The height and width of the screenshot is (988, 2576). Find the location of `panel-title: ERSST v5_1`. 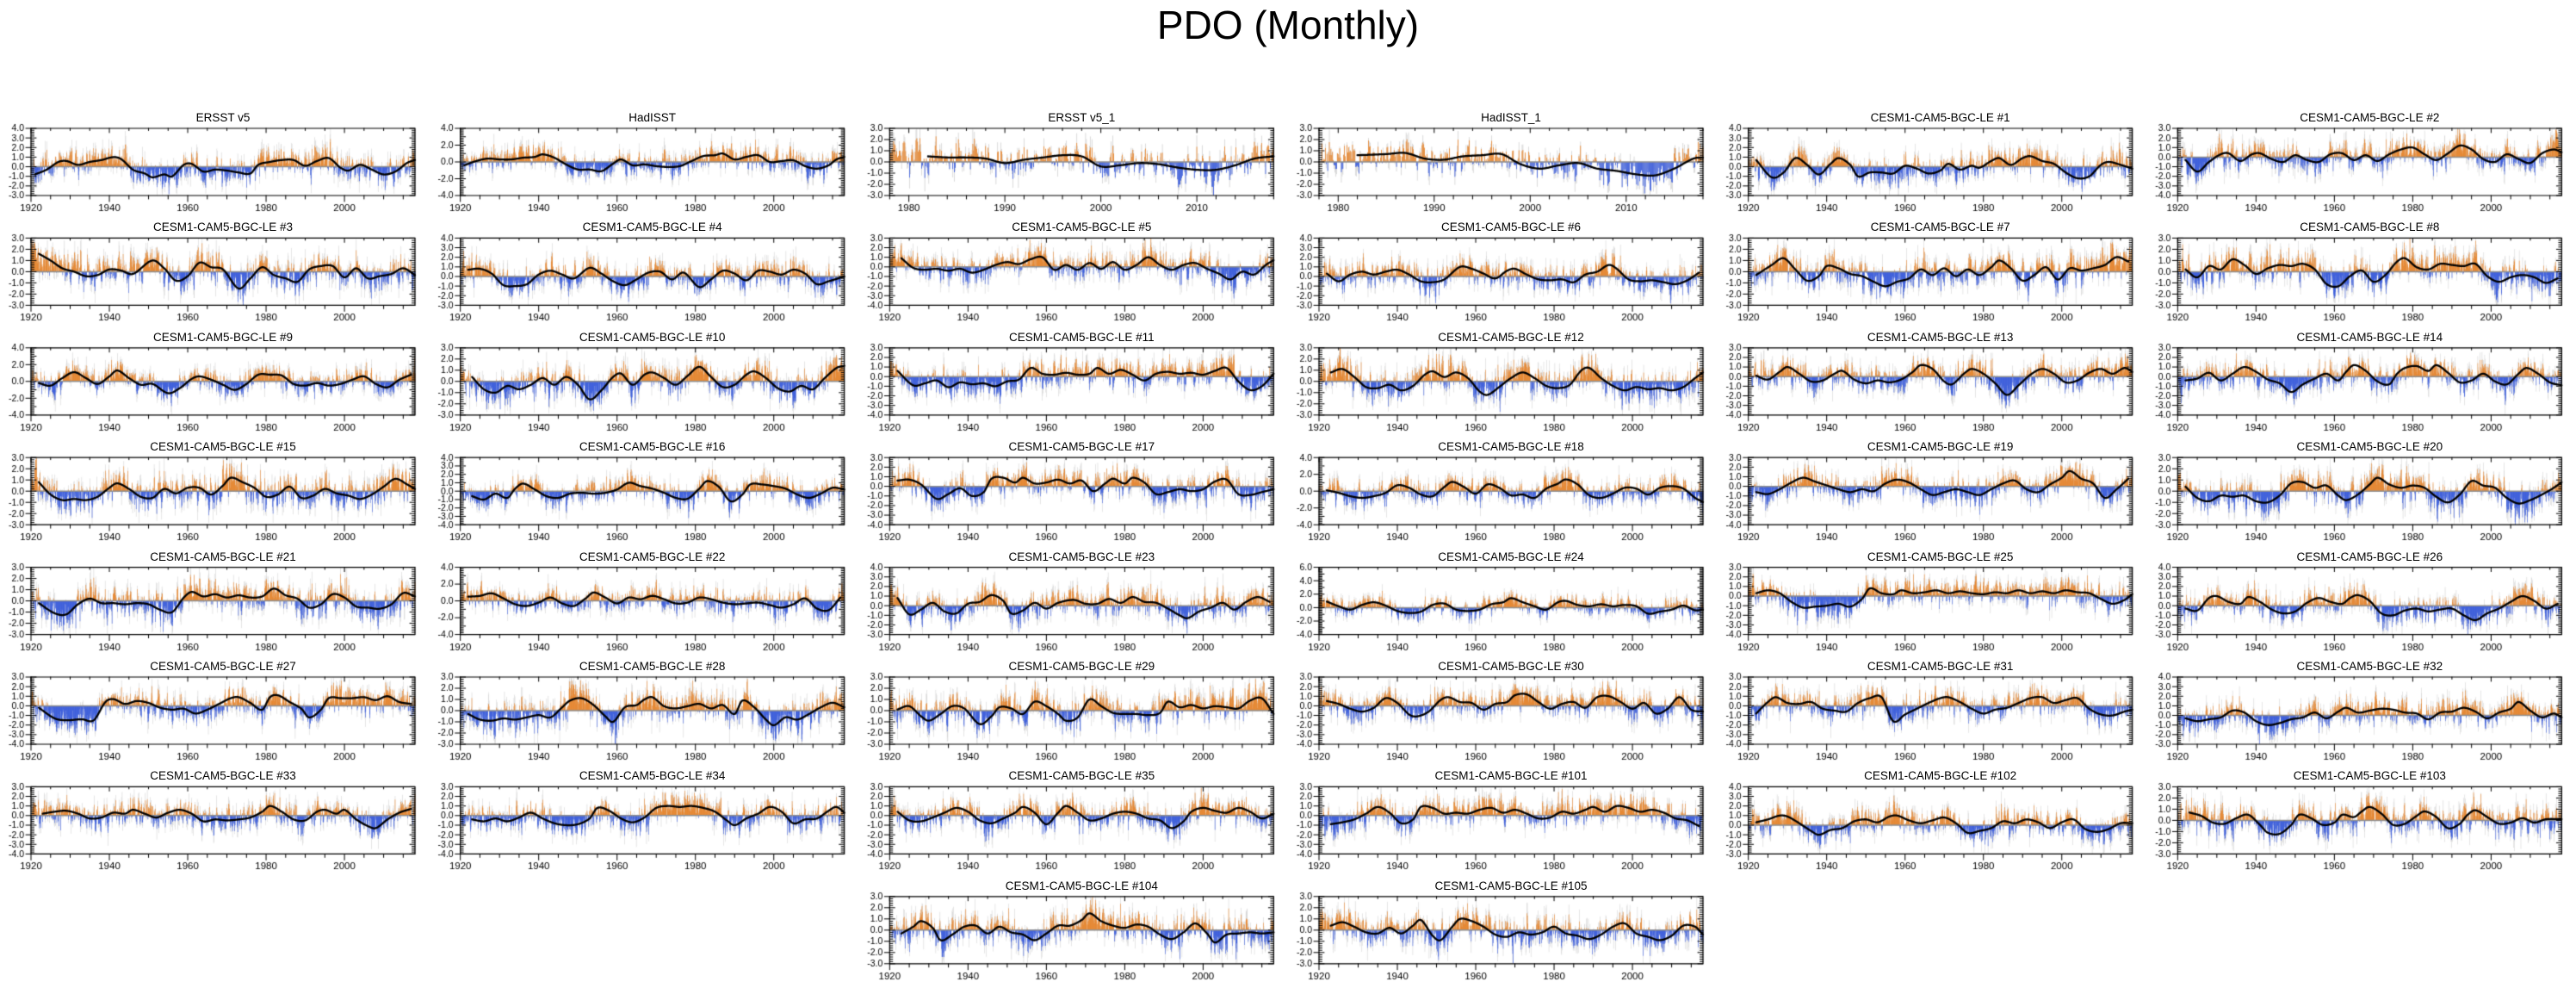

panel-title: ERSST v5_1 is located at coordinates (1082, 118).